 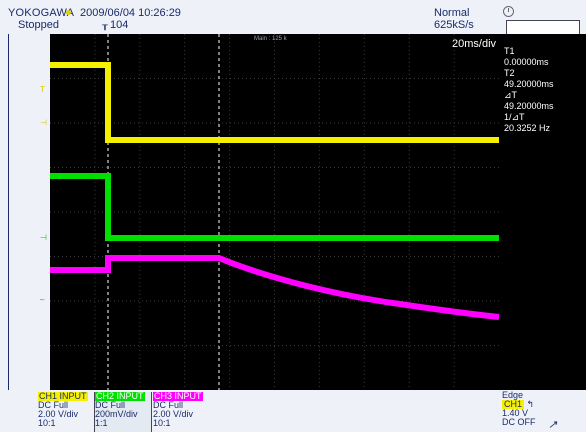 What do you see at coordinates (168, 405) in the screenshot?
I see `ch3-coupling: DC Full` at bounding box center [168, 405].